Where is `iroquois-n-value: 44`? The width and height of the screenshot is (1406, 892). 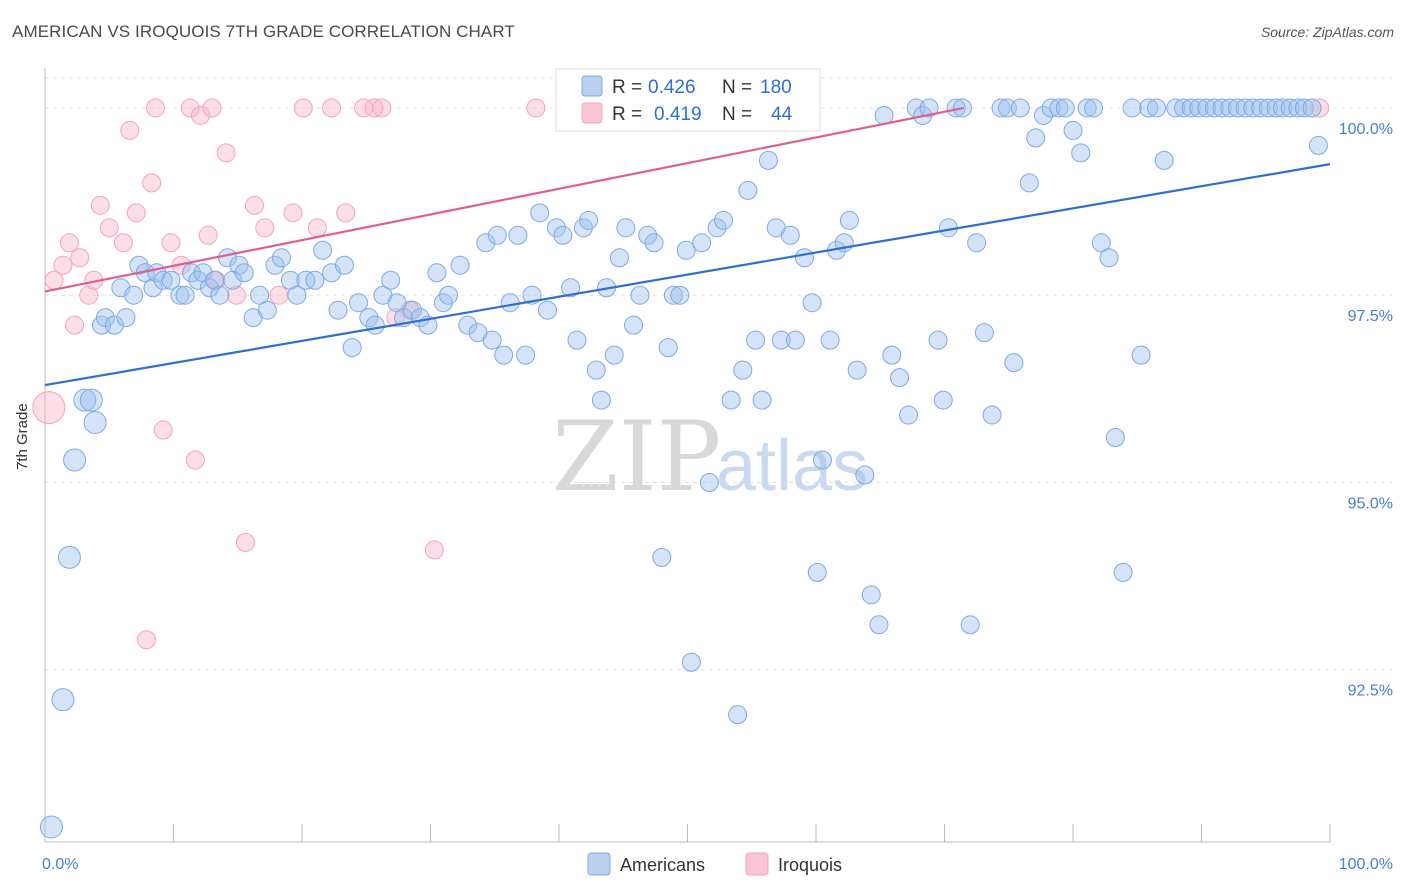
iroquois-n-value: 44 is located at coordinates (782, 114).